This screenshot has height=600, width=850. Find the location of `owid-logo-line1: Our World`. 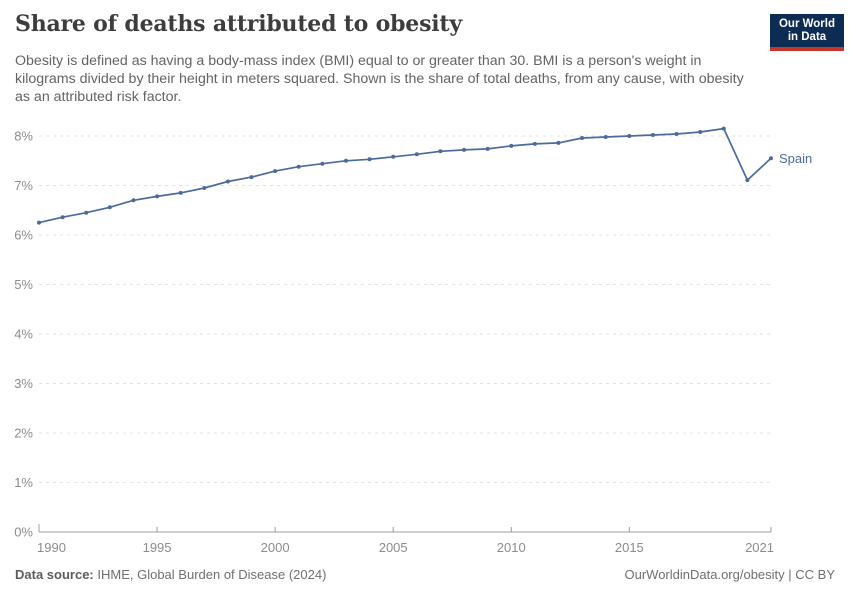

owid-logo-line1: Our World is located at coordinates (806, 24).